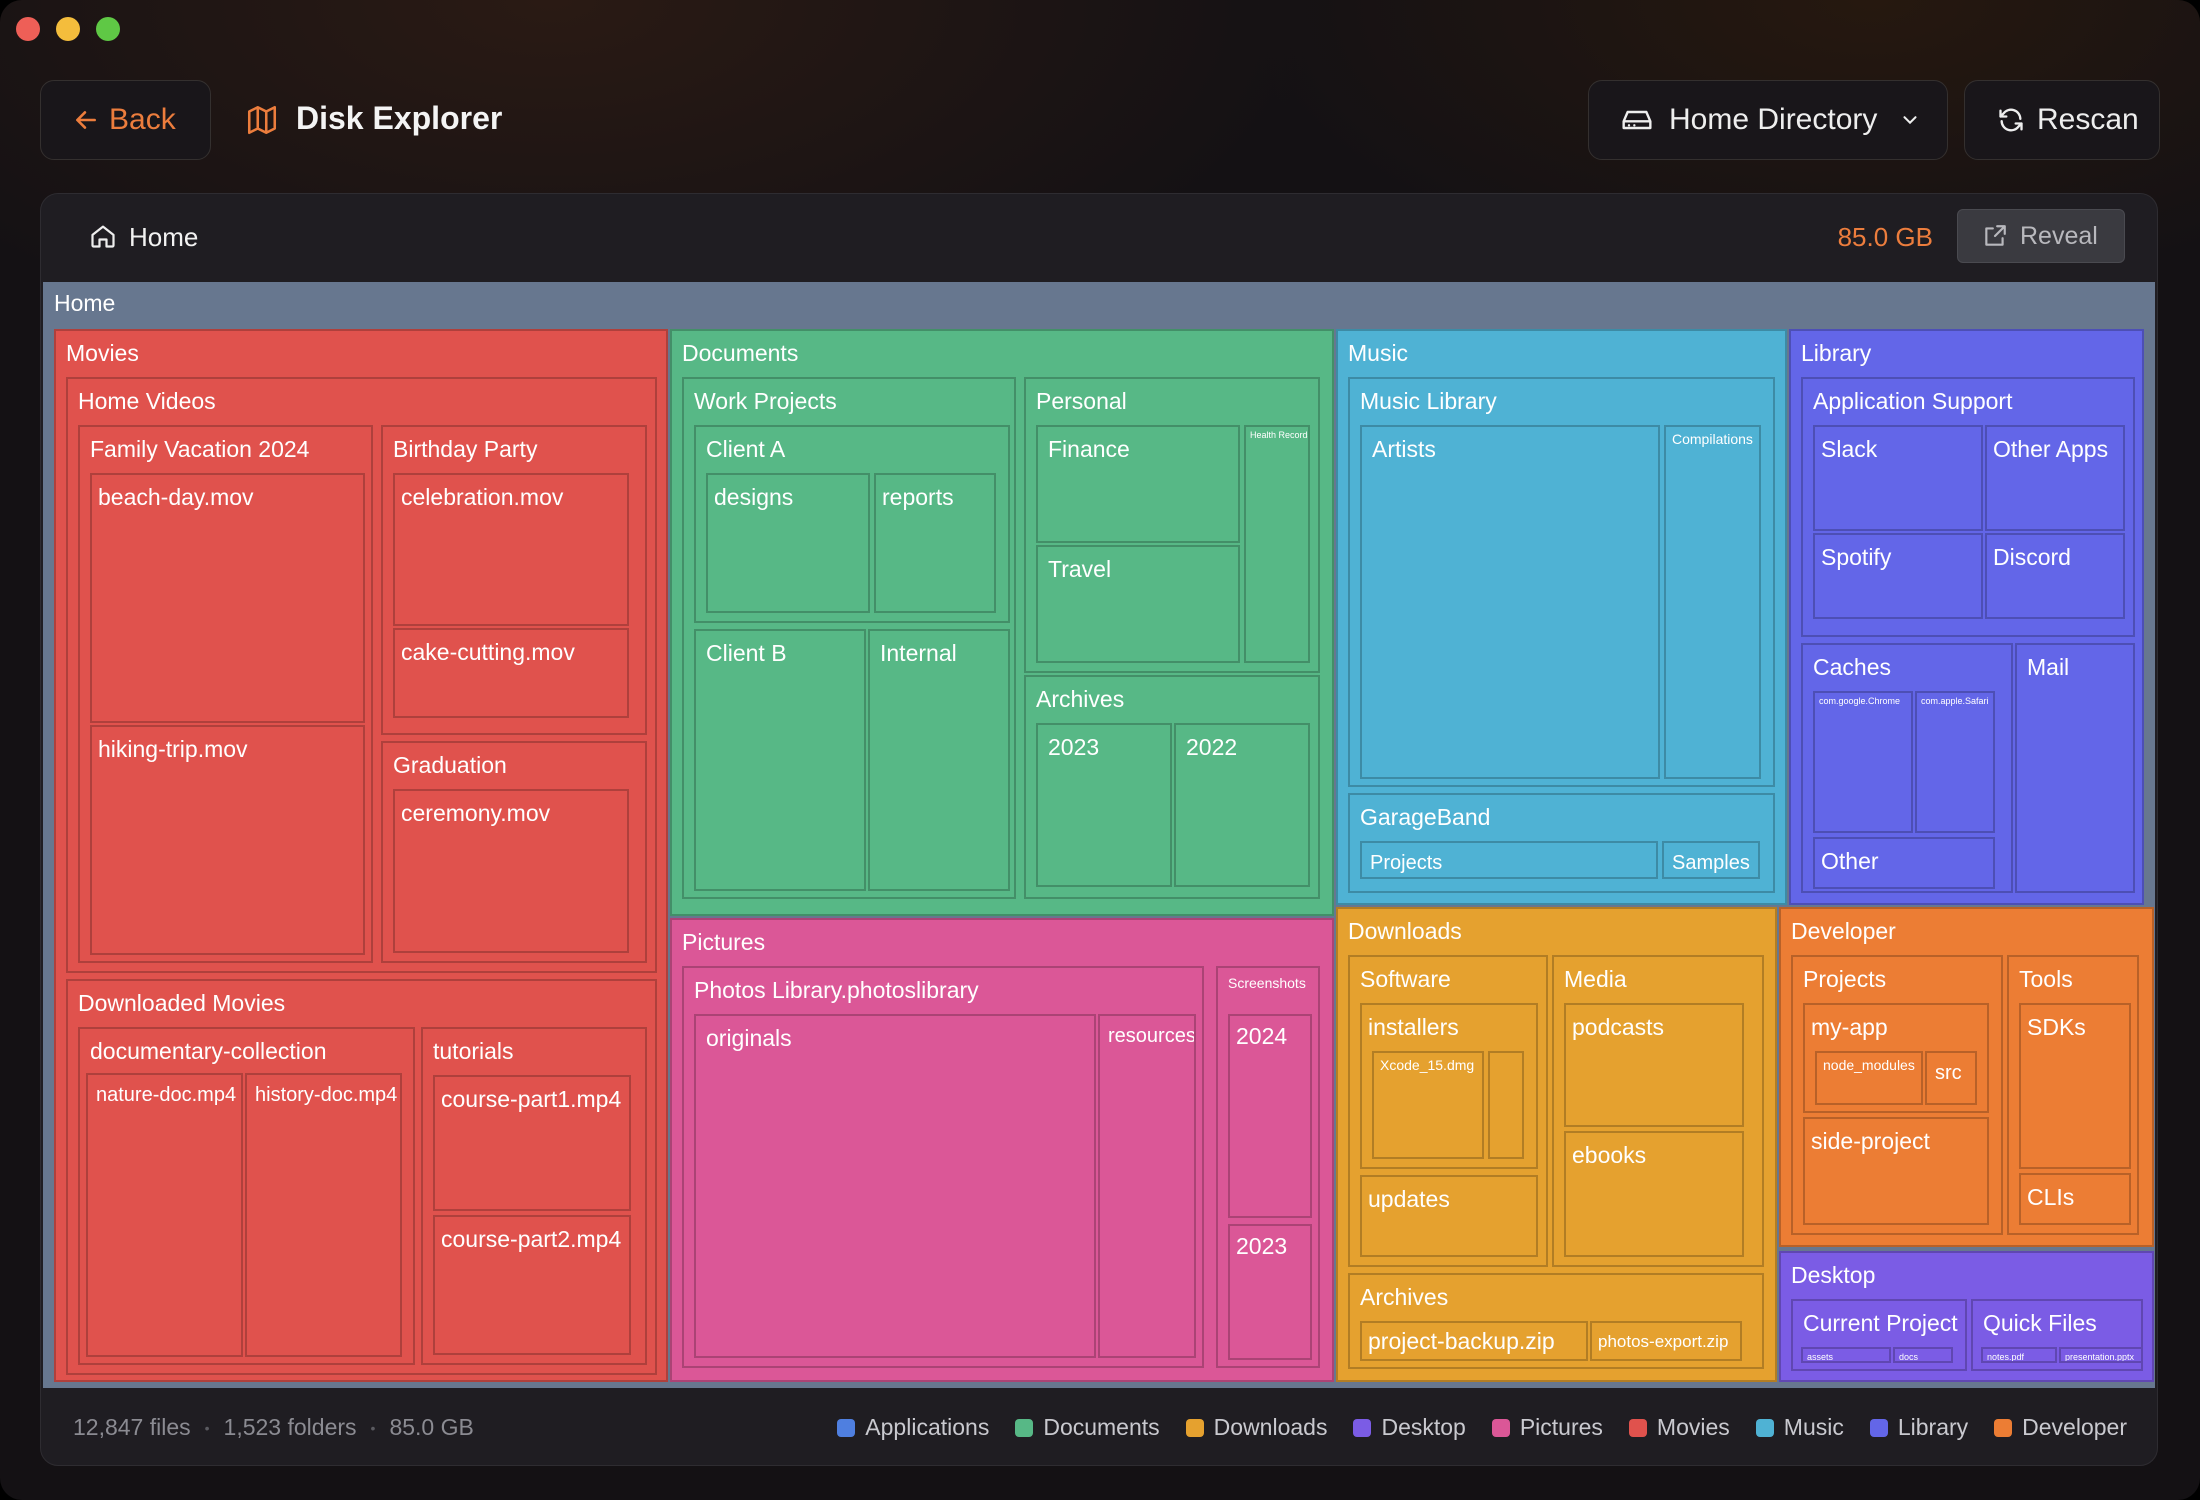  Describe the element at coordinates (1898, 576) in the screenshot. I see `treemap-spotify: Spotify` at that location.